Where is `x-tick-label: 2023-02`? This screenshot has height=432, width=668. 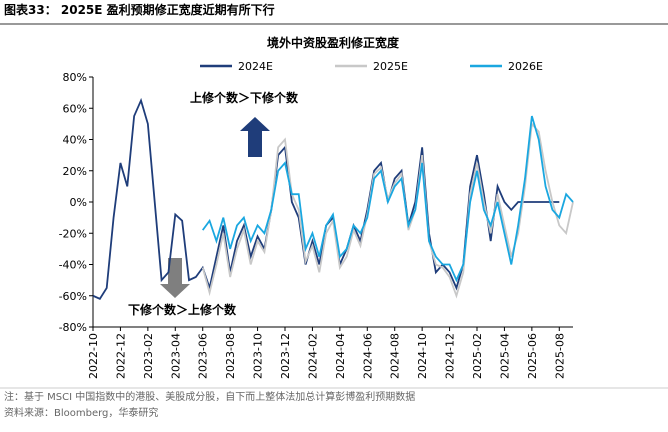 x-tick-label: 2023-02 is located at coordinates (148, 356).